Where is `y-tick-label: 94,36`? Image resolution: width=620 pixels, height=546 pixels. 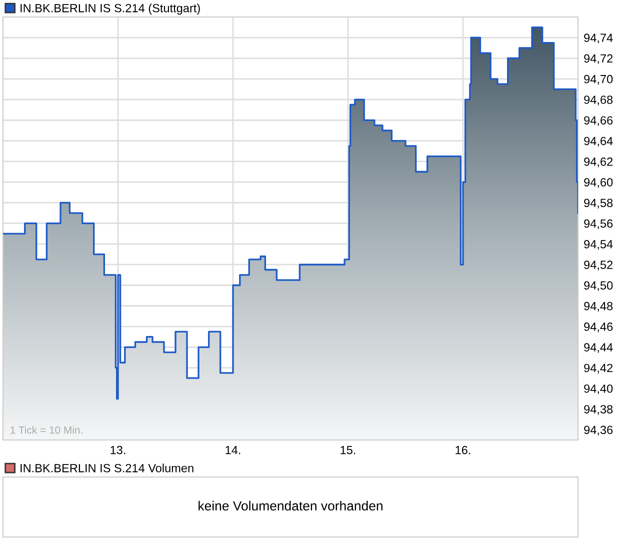 y-tick-label: 94,36 is located at coordinates (598, 431).